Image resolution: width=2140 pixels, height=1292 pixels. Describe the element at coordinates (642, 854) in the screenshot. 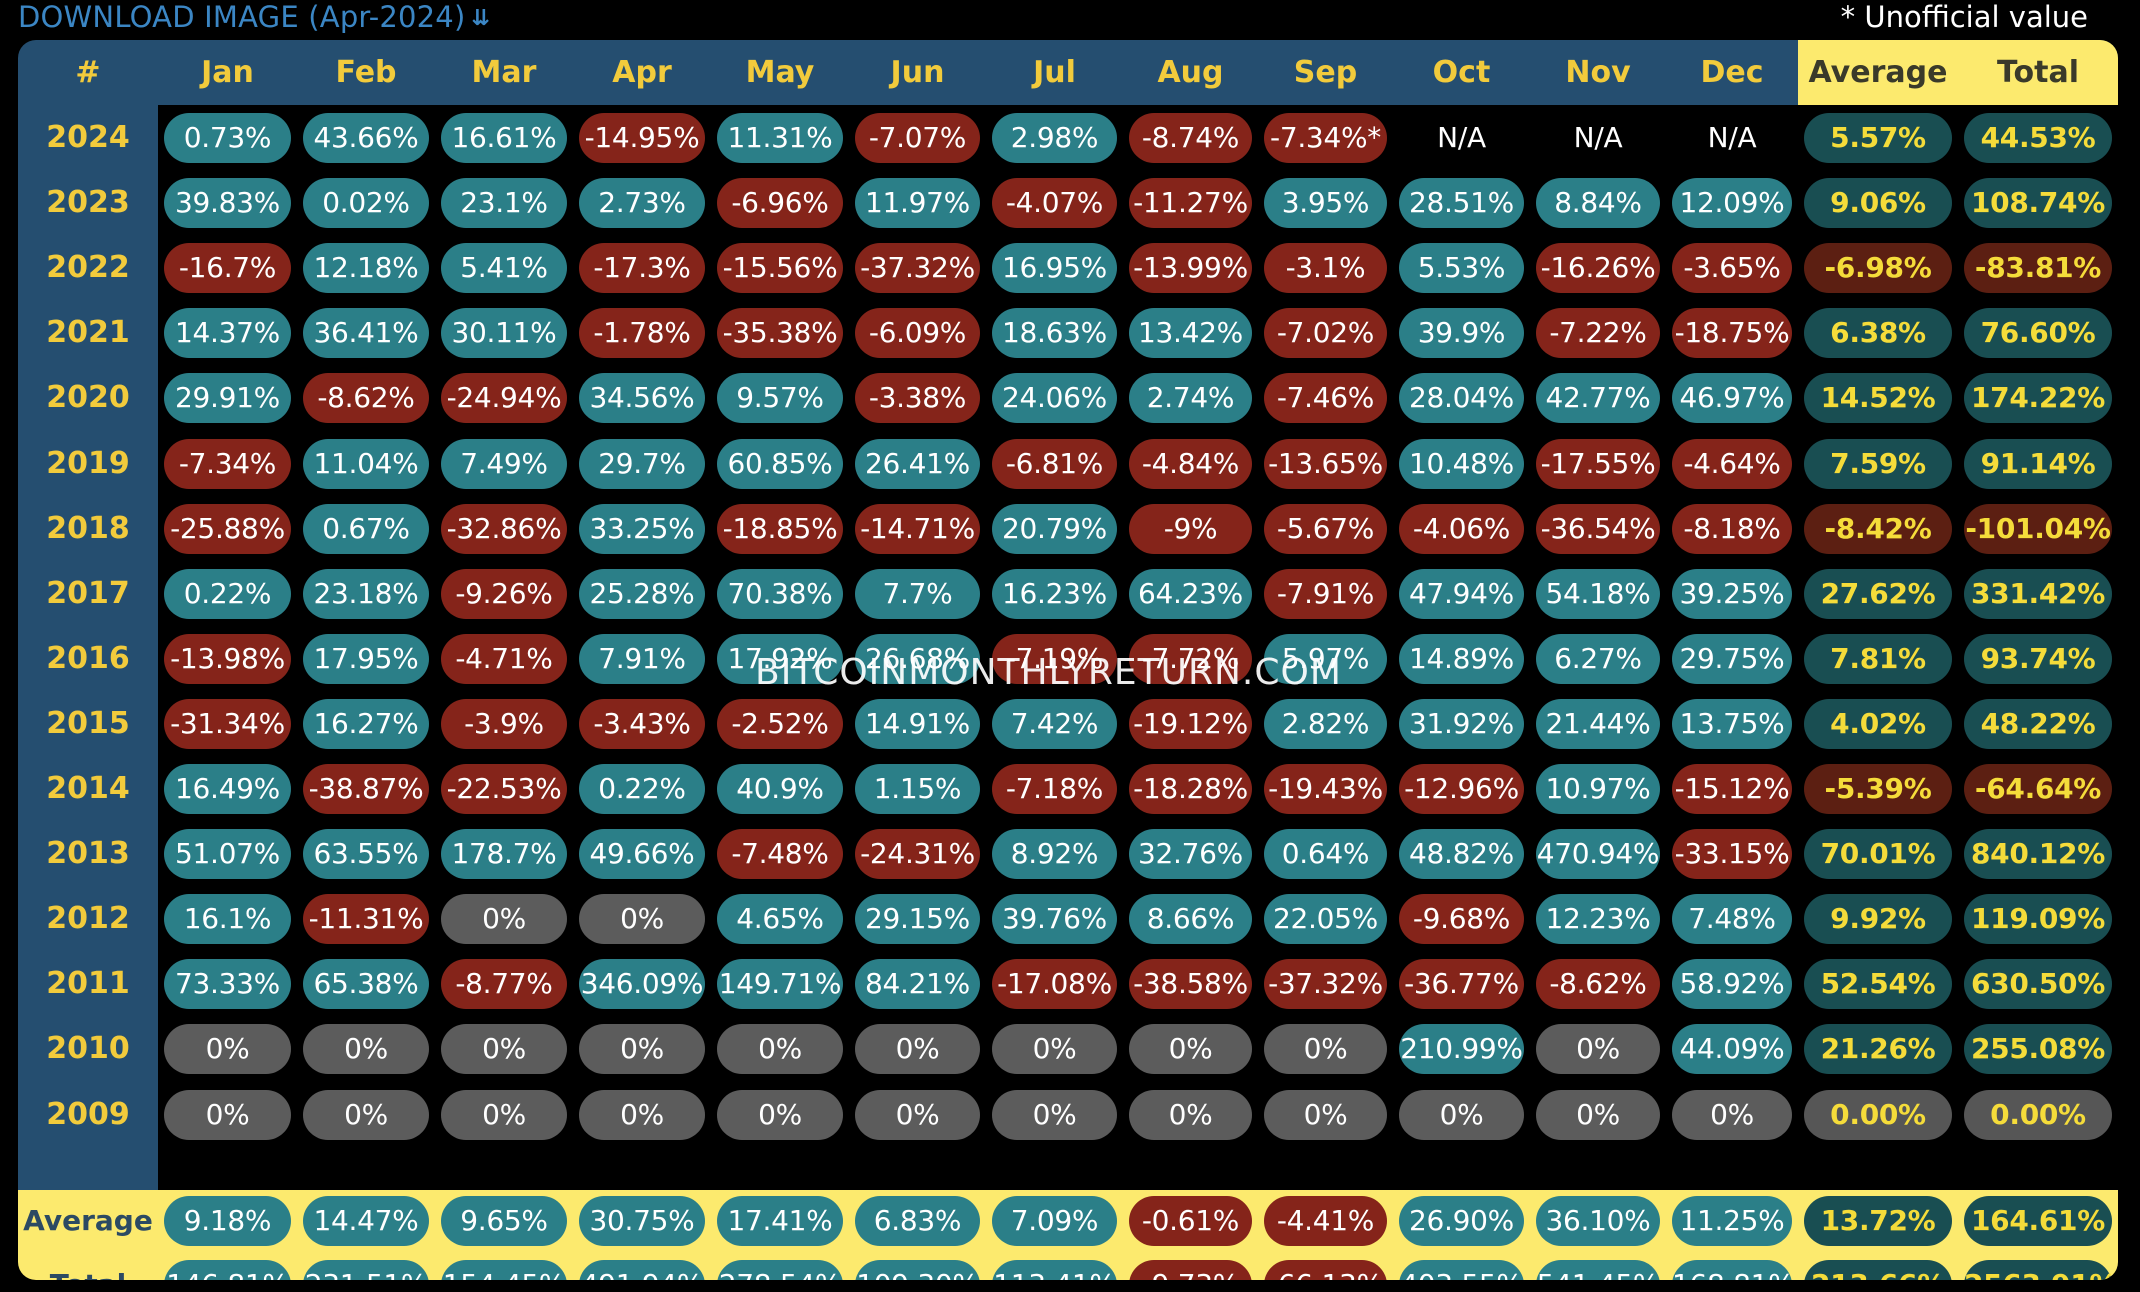

I see `return-cell: 49.66%` at that location.